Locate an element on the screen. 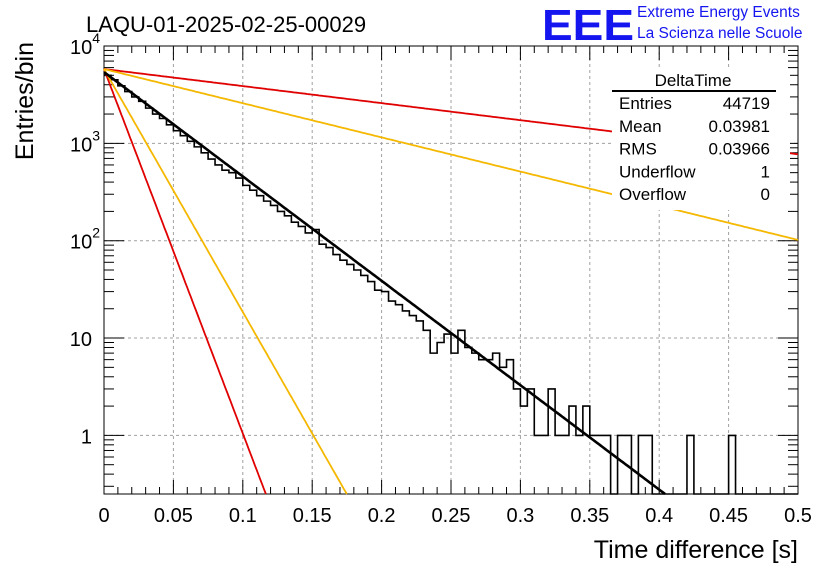  x-tick-label: 0.35 is located at coordinates (589, 516).